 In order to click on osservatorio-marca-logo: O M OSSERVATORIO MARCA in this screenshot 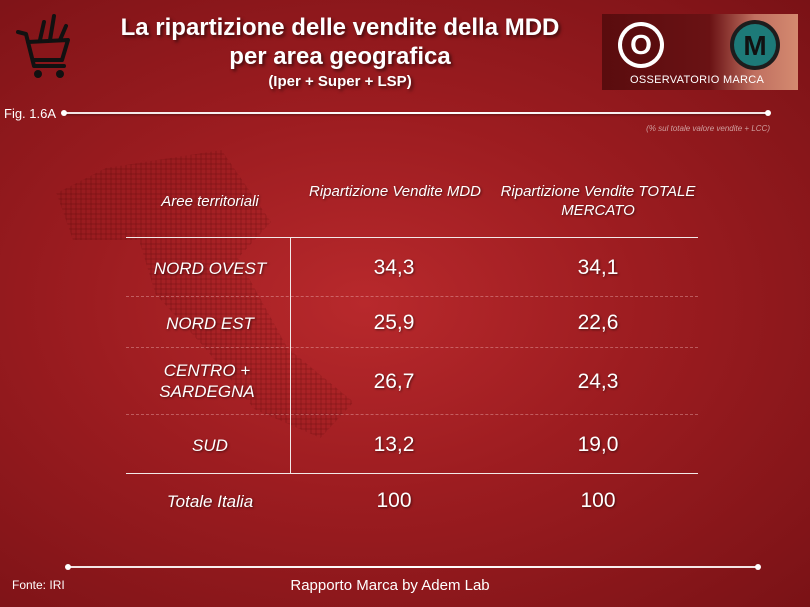, I will do `click(700, 52)`.